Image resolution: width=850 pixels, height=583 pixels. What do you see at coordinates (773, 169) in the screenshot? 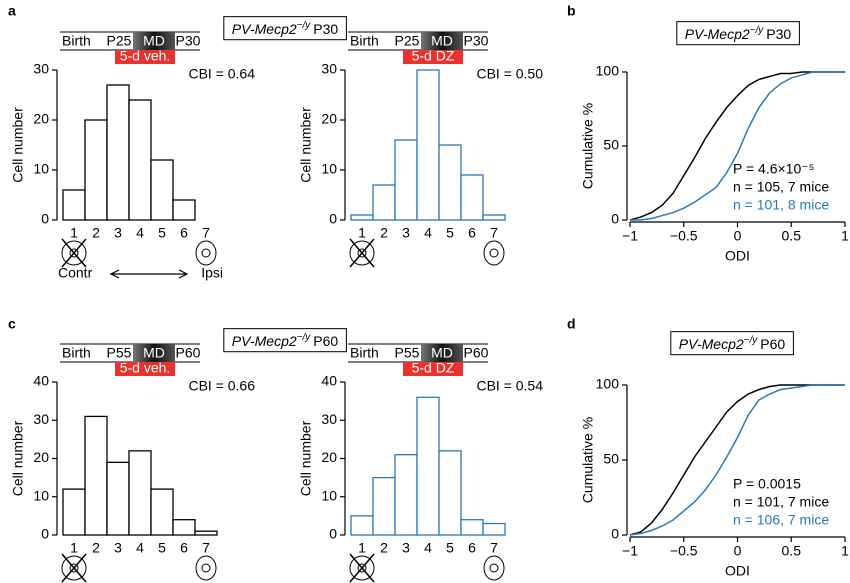
I see `p-value: P = 4.6×10⁻⁵` at bounding box center [773, 169].